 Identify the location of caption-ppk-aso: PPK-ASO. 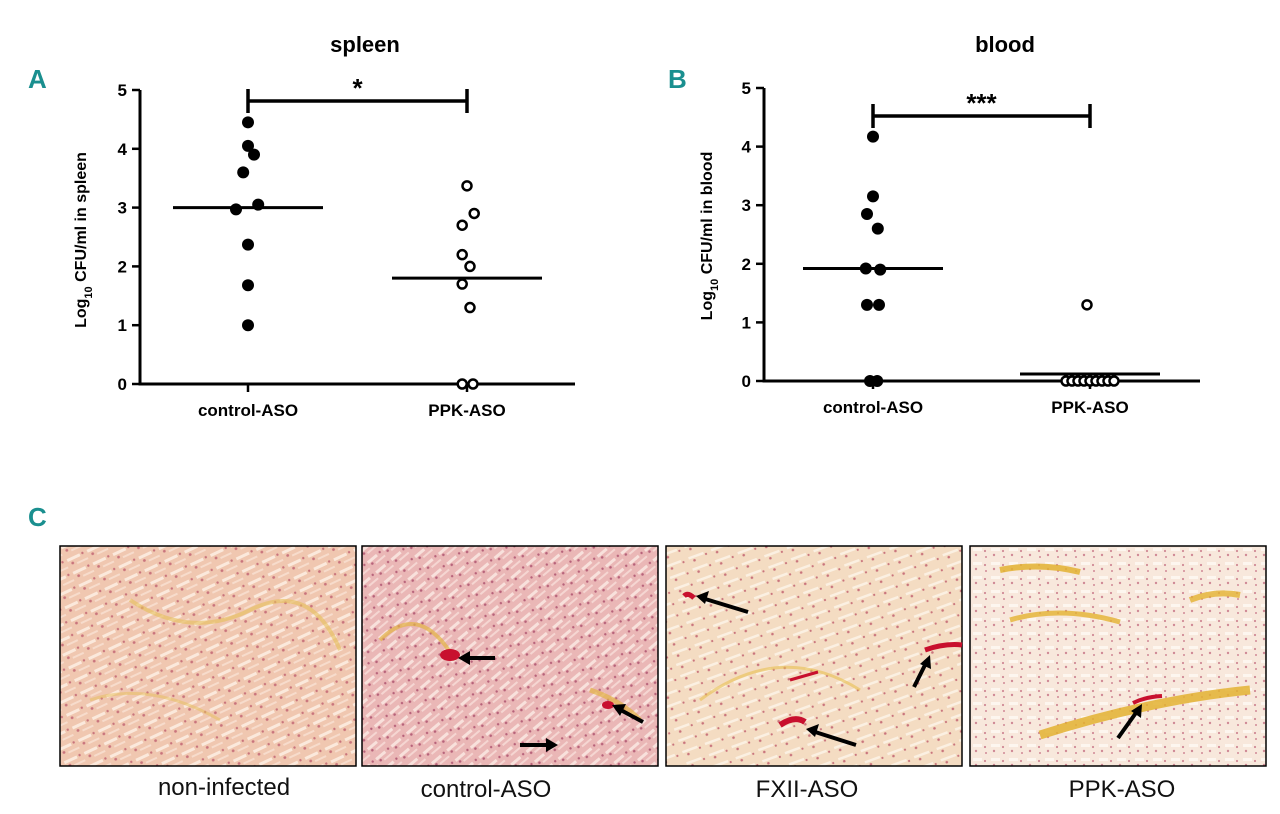
(1122, 789).